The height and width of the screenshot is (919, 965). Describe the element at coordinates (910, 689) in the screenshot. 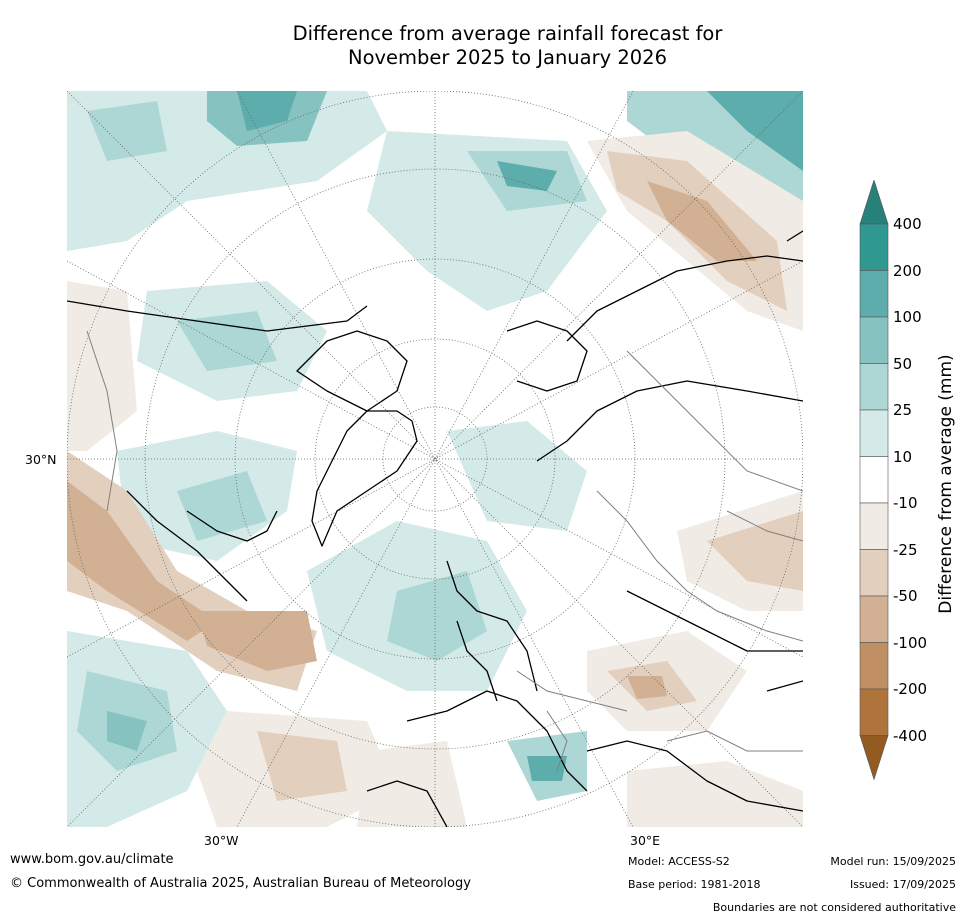

I see `colorbar-tick-label: -200` at that location.